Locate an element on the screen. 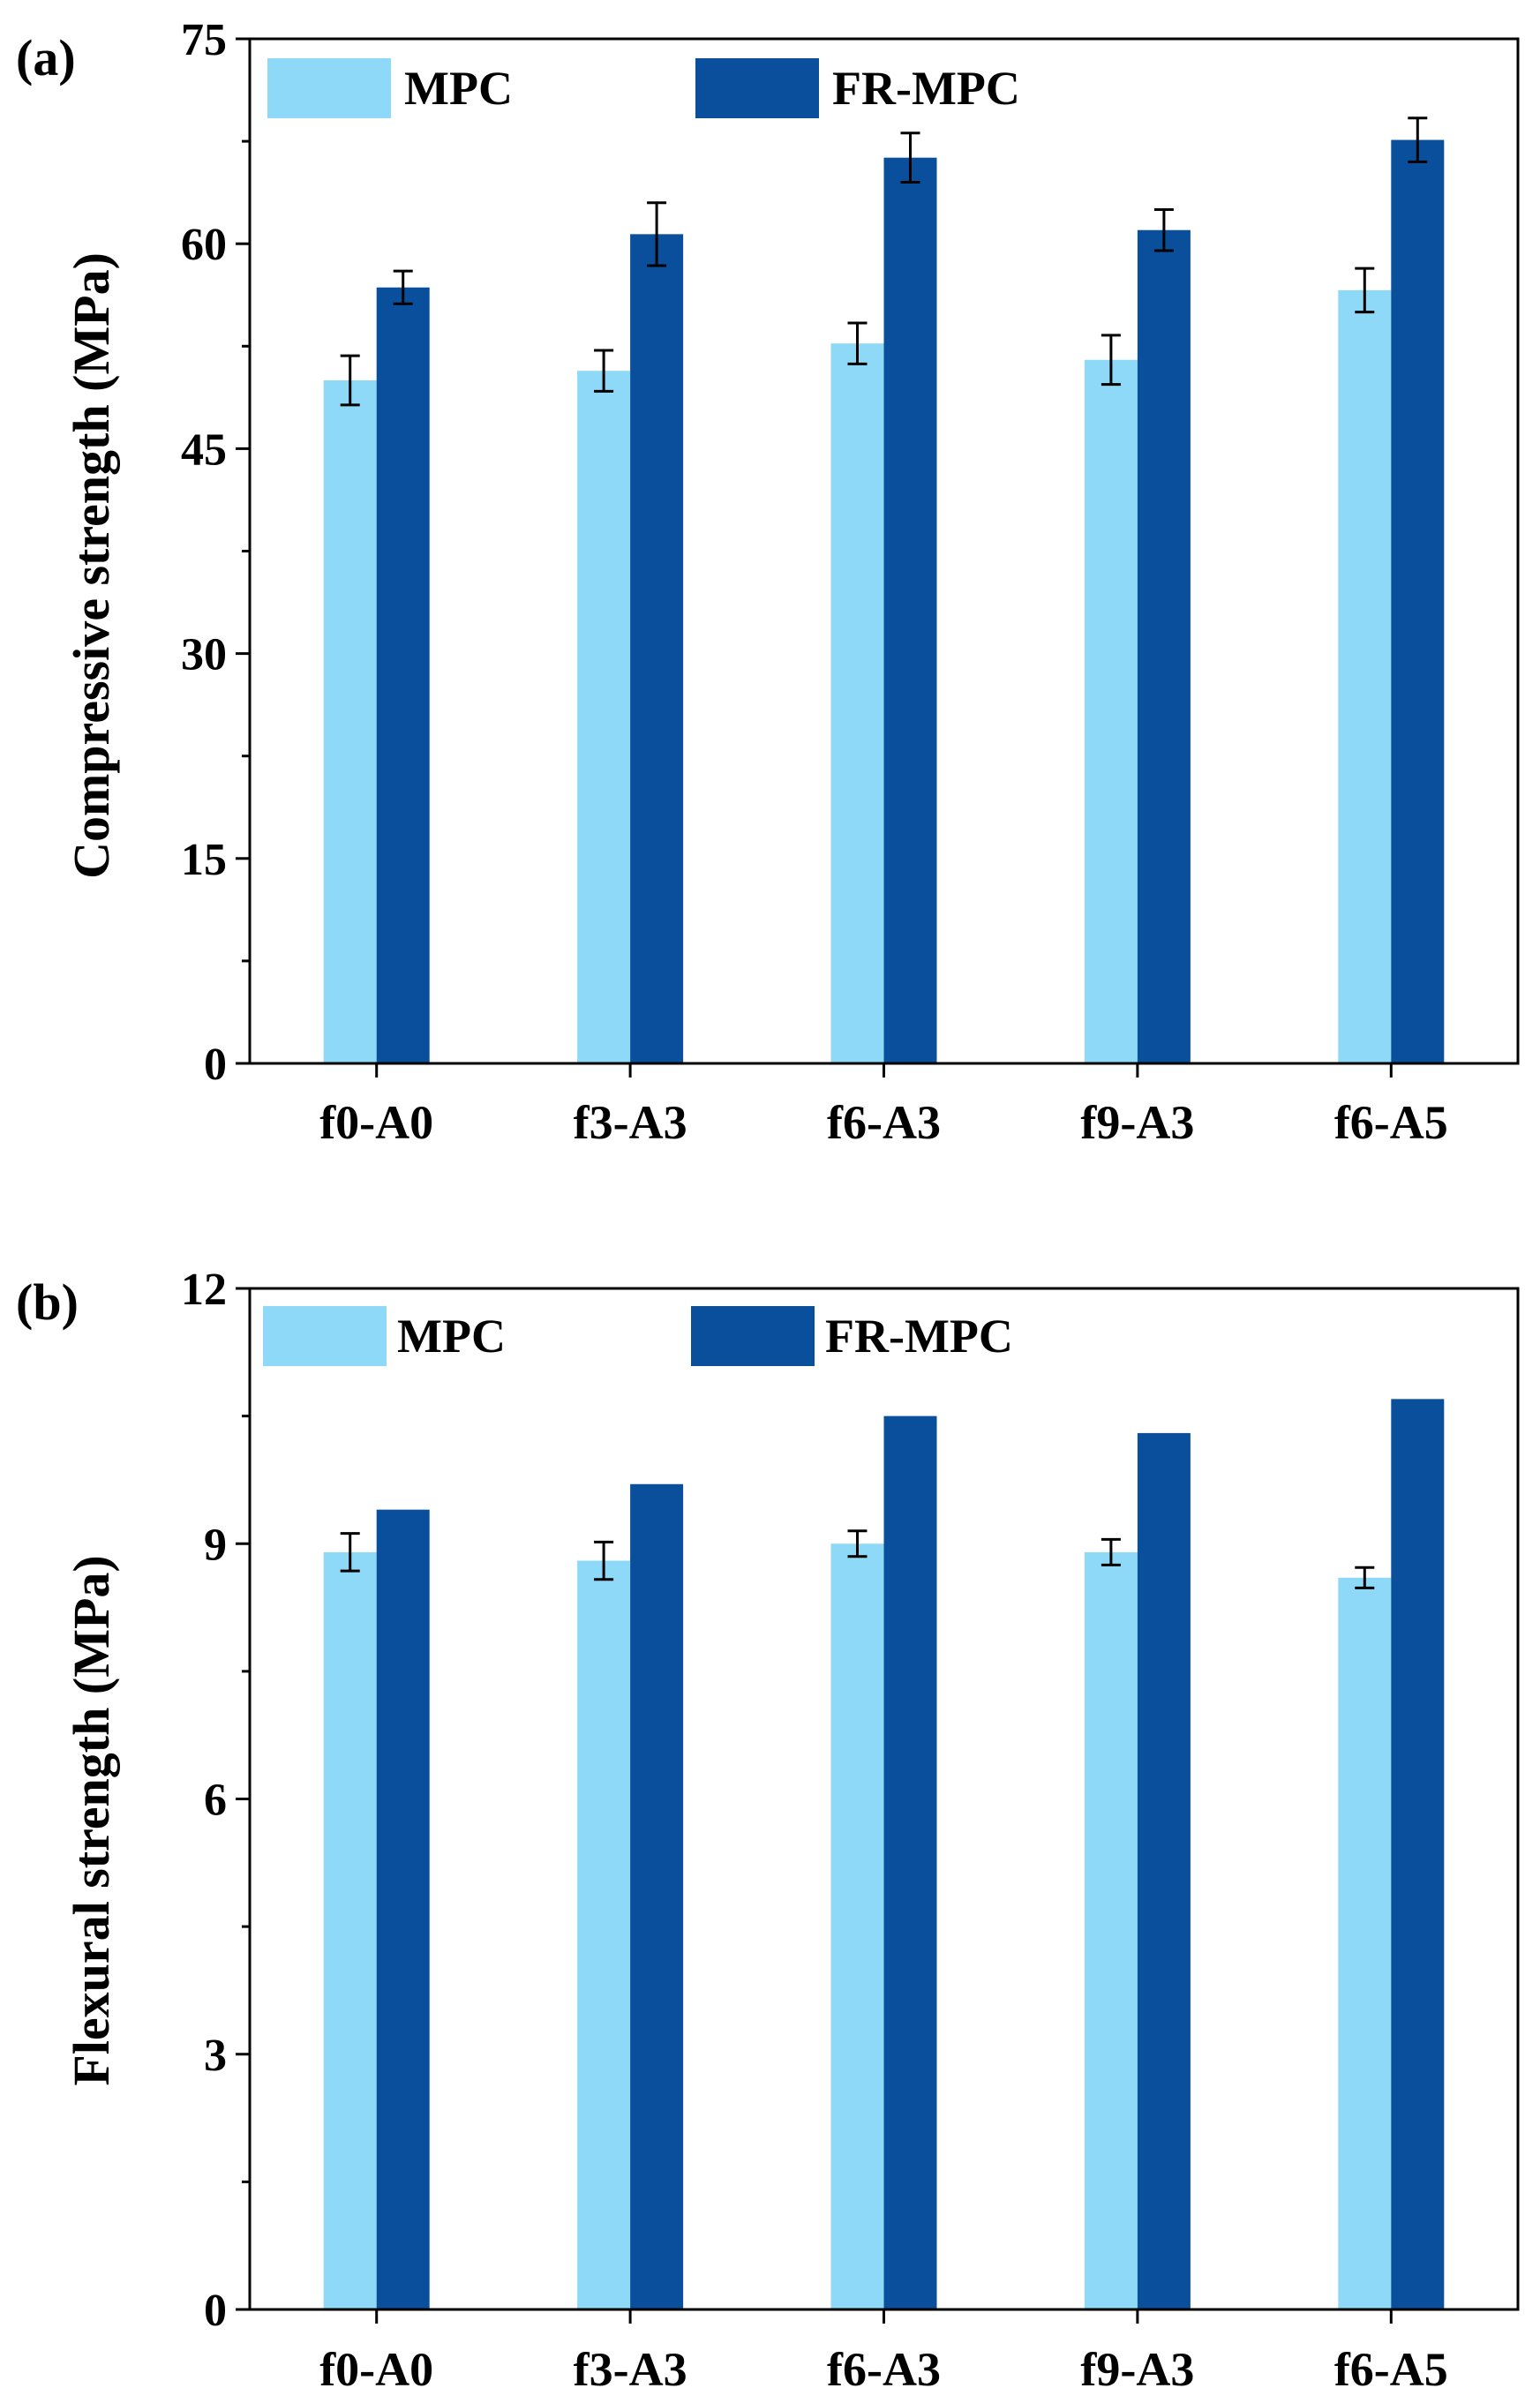  x-tick-label-f3-a3-b: f3-A3 is located at coordinates (631, 2369).